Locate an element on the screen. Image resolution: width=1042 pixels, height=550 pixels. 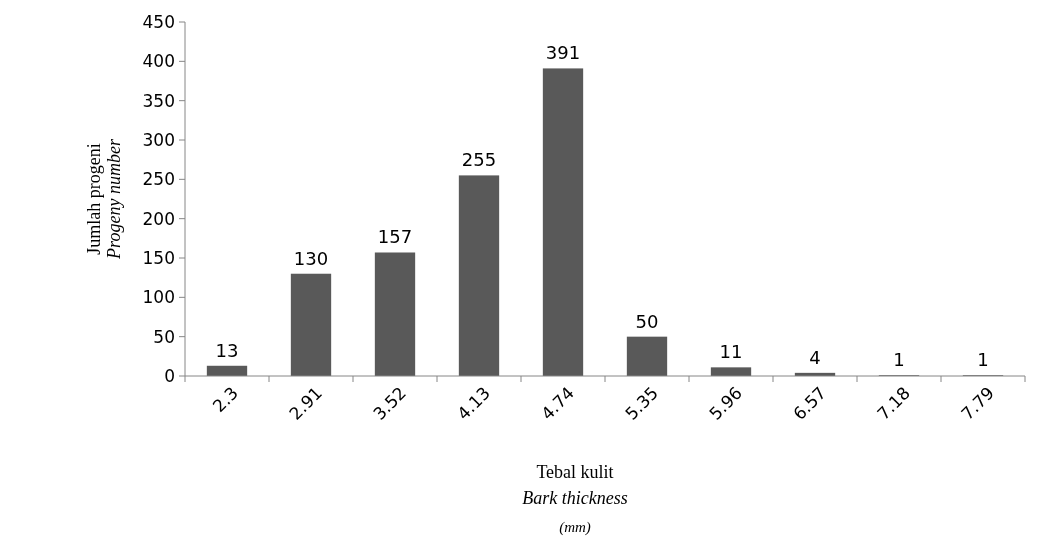
y-tick-label: 150 is located at coordinates (158, 257).